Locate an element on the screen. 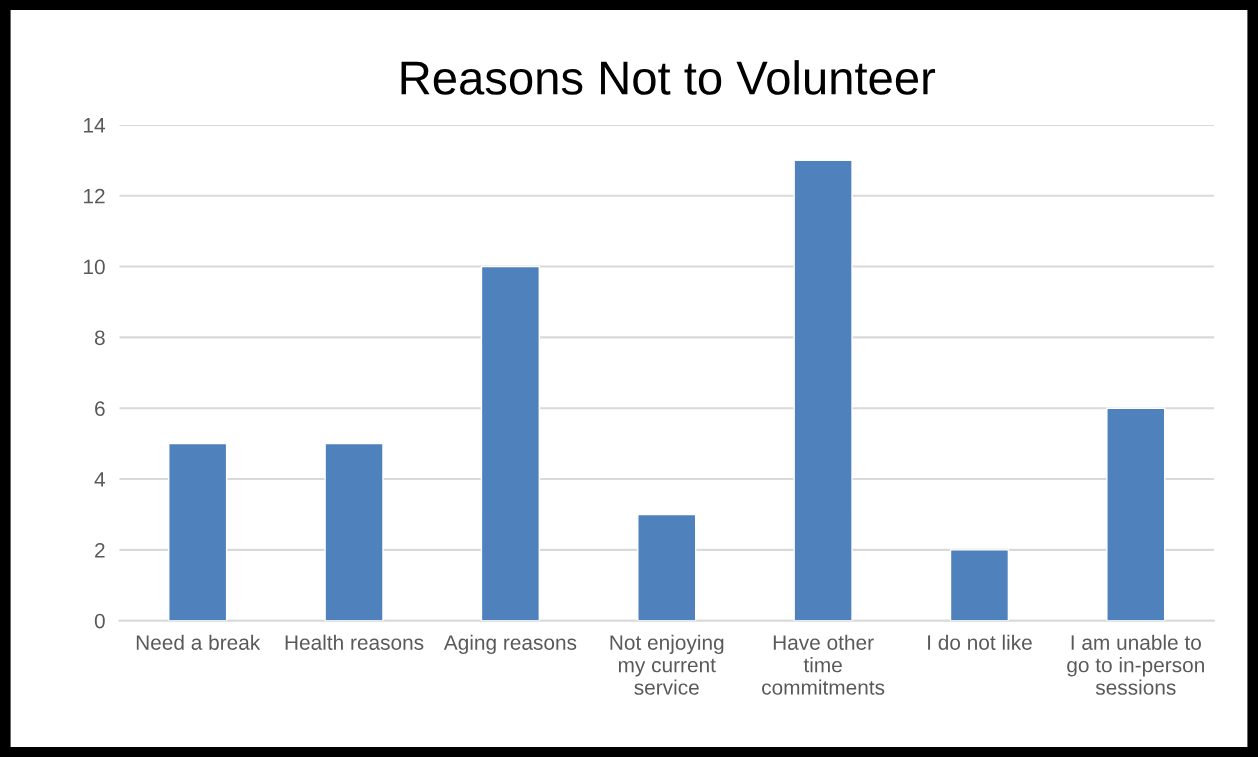 The height and width of the screenshot is (757, 1258). y-tick-label: 2 is located at coordinates (100, 550).